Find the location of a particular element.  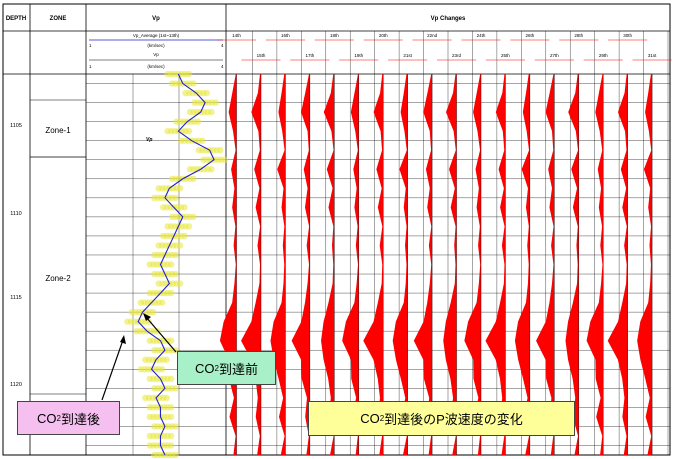

depth-label-1120: 1120 is located at coordinates (16, 385).